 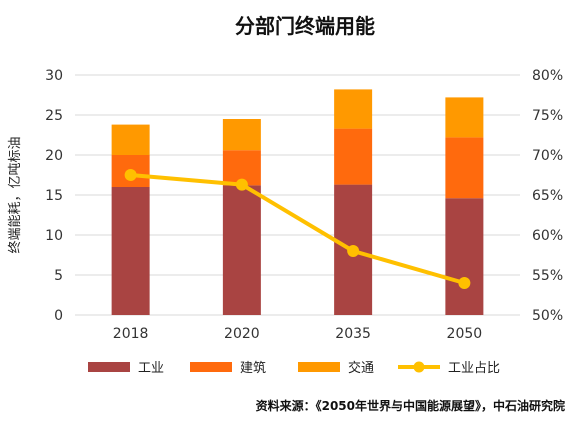 I want to click on y-axis-label: 终端能耗，亿吨标油, so click(x=15, y=194).